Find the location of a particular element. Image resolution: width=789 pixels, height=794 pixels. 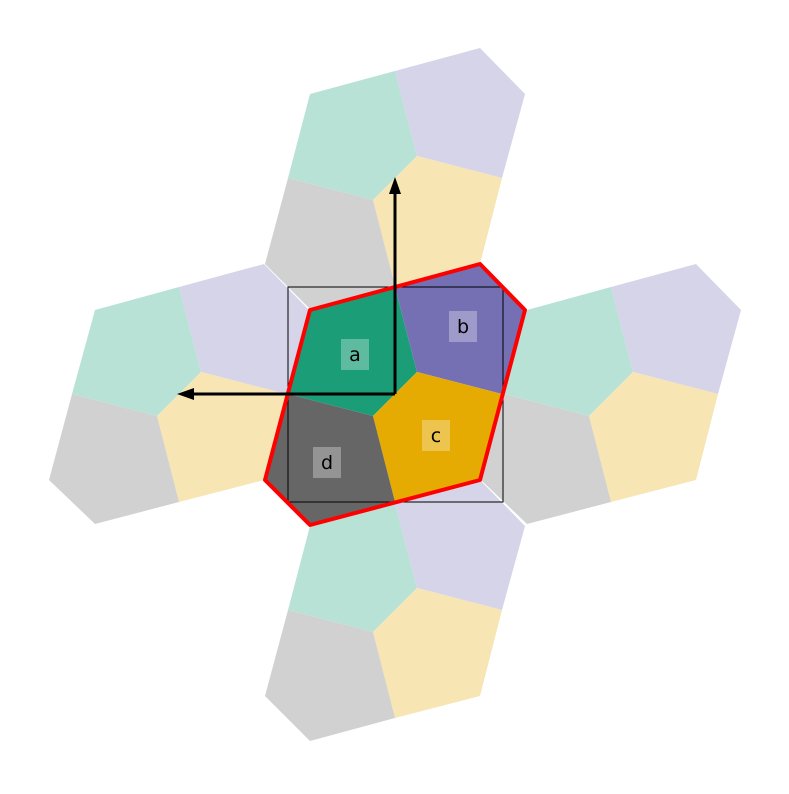

label-a: a is located at coordinates (355, 354).